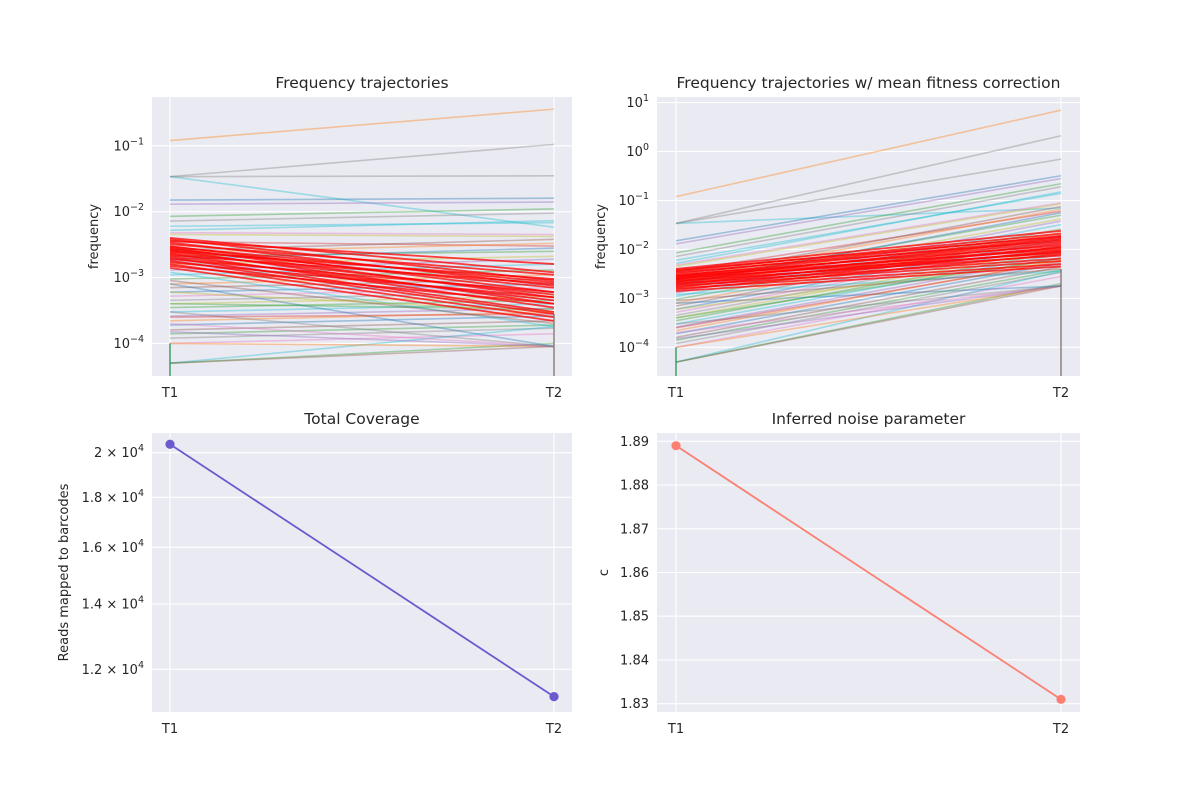 The image size is (1200, 800). Describe the element at coordinates (64, 572) in the screenshot. I see `y-axis-label: Reads mapped to barcodes` at that location.